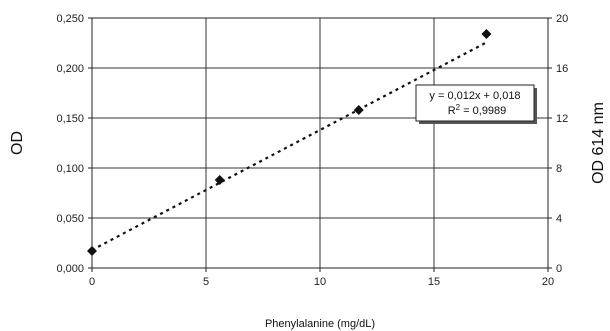  I want to click on y-left-tick-label: 0,200, so click(70, 69).